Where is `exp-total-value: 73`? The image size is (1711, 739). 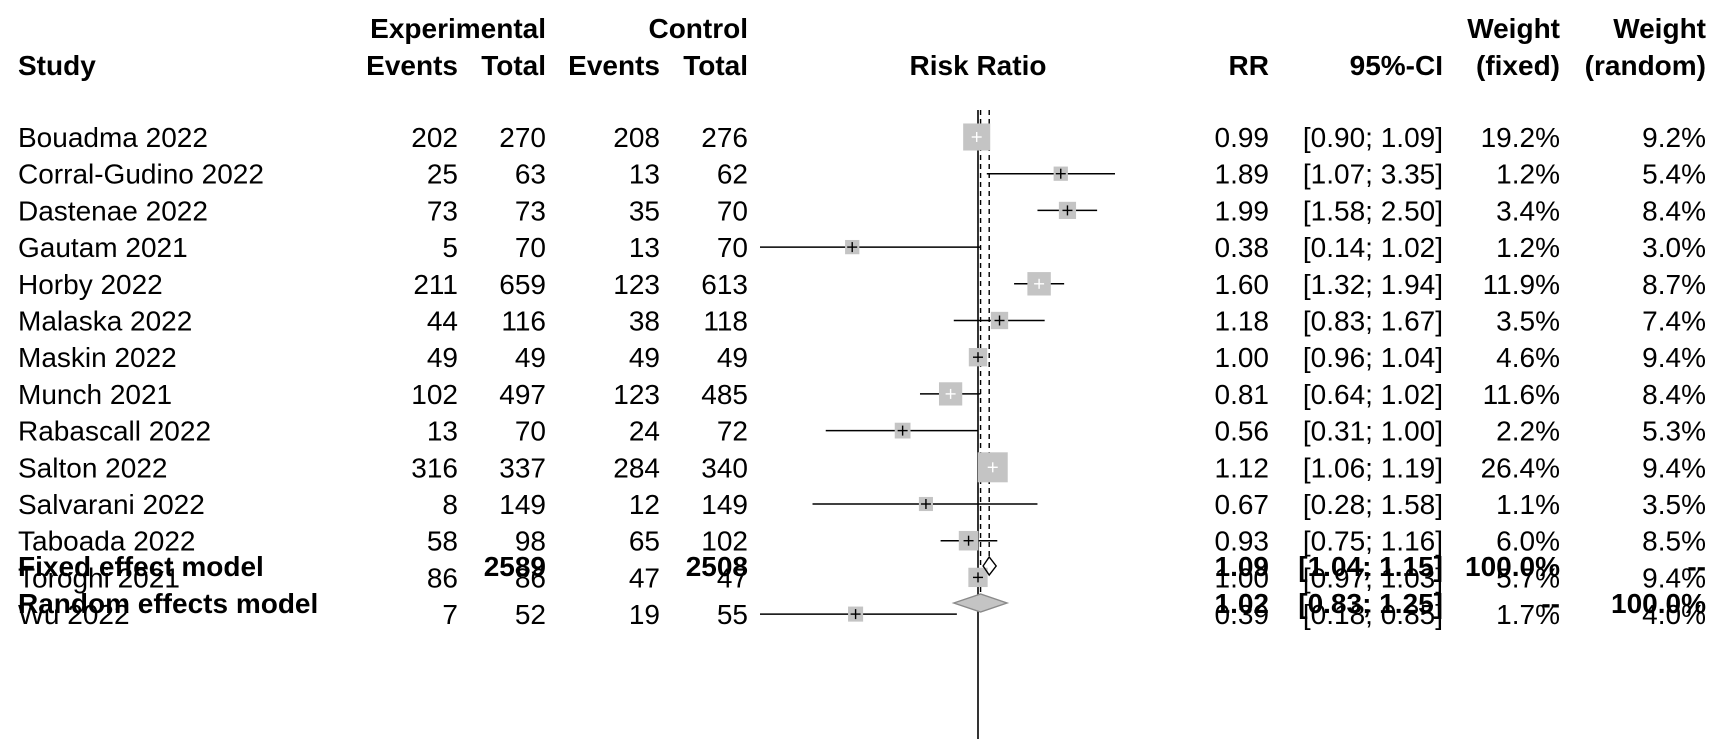 exp-total-value: 73 is located at coordinates (530, 210).